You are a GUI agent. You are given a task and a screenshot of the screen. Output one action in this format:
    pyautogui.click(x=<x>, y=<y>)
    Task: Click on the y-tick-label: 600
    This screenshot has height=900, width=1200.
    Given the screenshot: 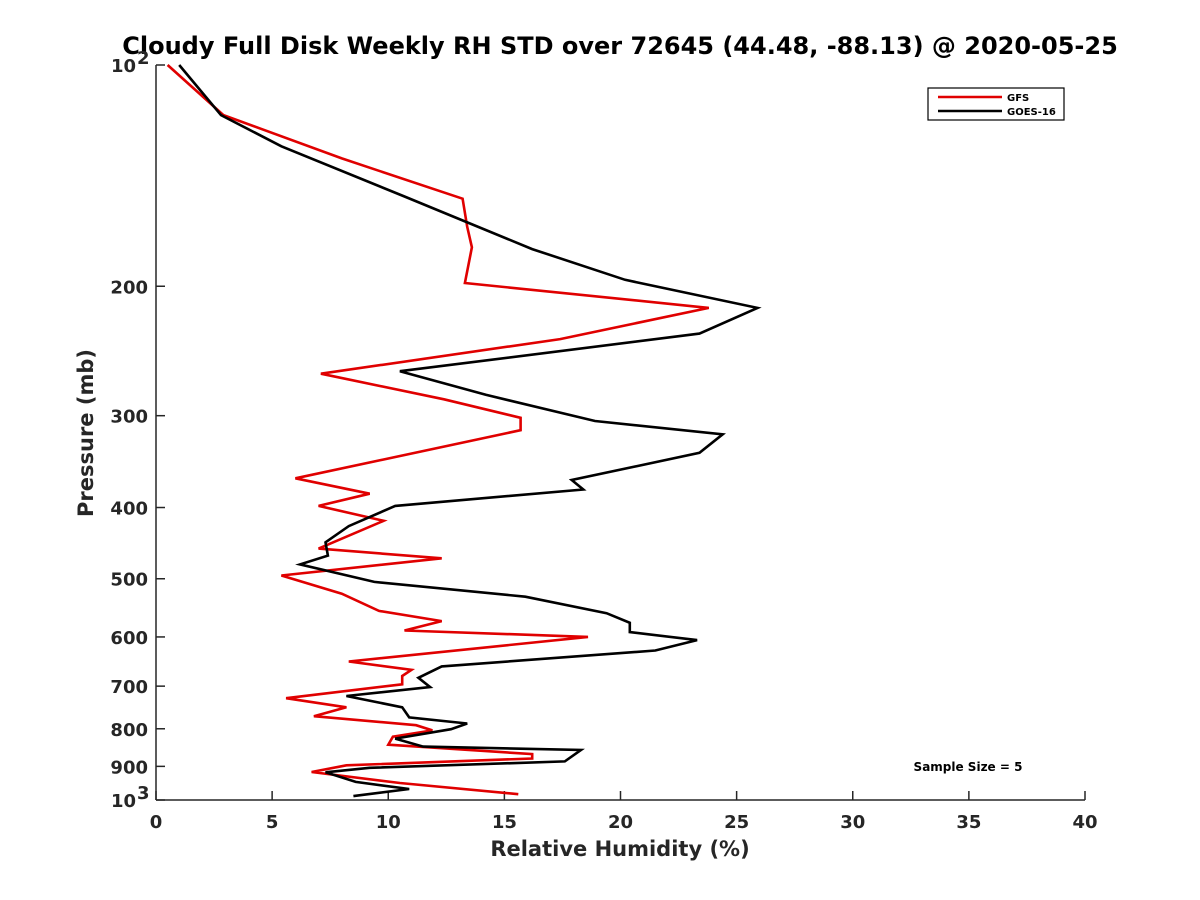 What is the action you would take?
    pyautogui.click(x=129, y=638)
    